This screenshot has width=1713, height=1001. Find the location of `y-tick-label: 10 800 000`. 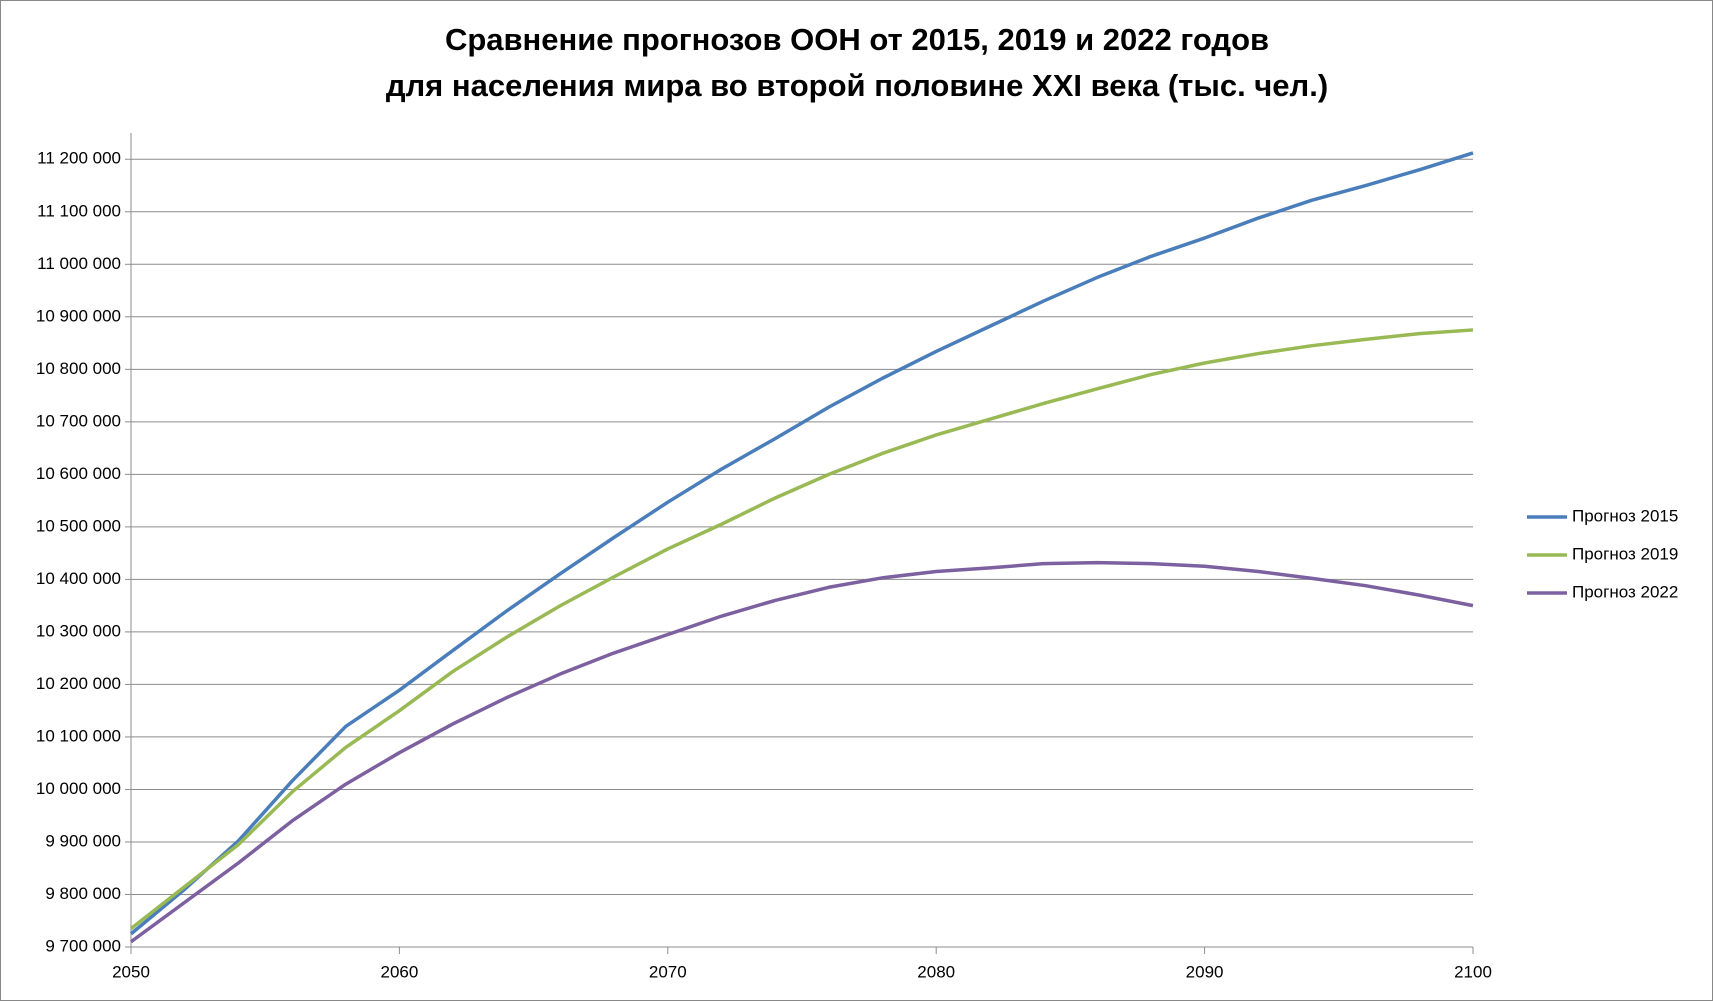

y-tick-label: 10 800 000 is located at coordinates (78, 368).